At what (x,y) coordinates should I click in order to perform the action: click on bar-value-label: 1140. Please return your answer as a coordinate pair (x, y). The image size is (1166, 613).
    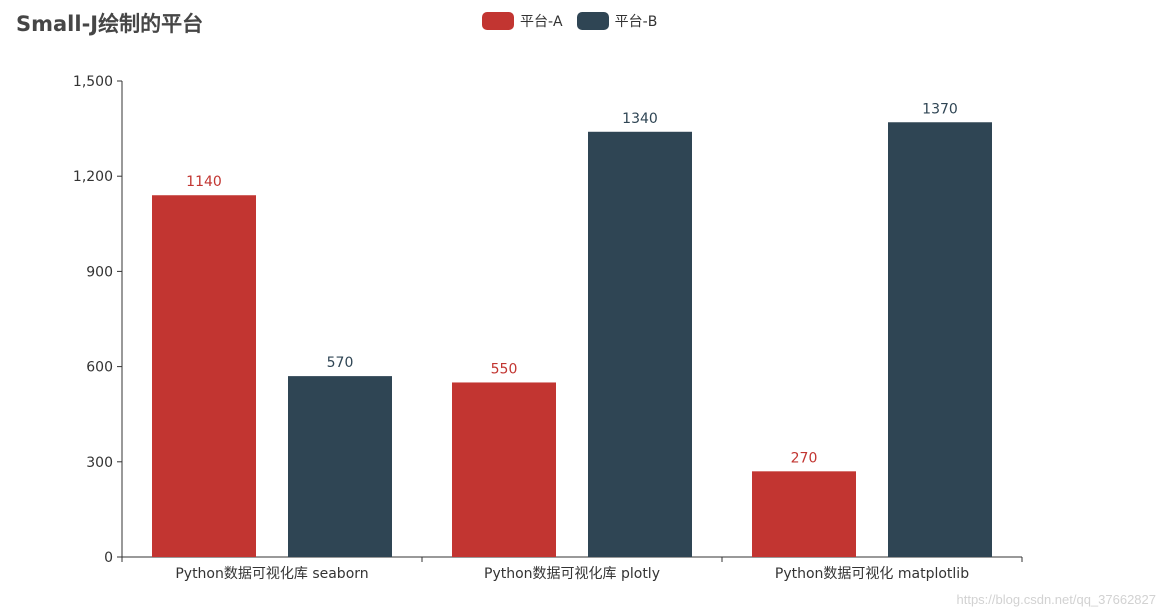
    Looking at the image, I should click on (204, 182).